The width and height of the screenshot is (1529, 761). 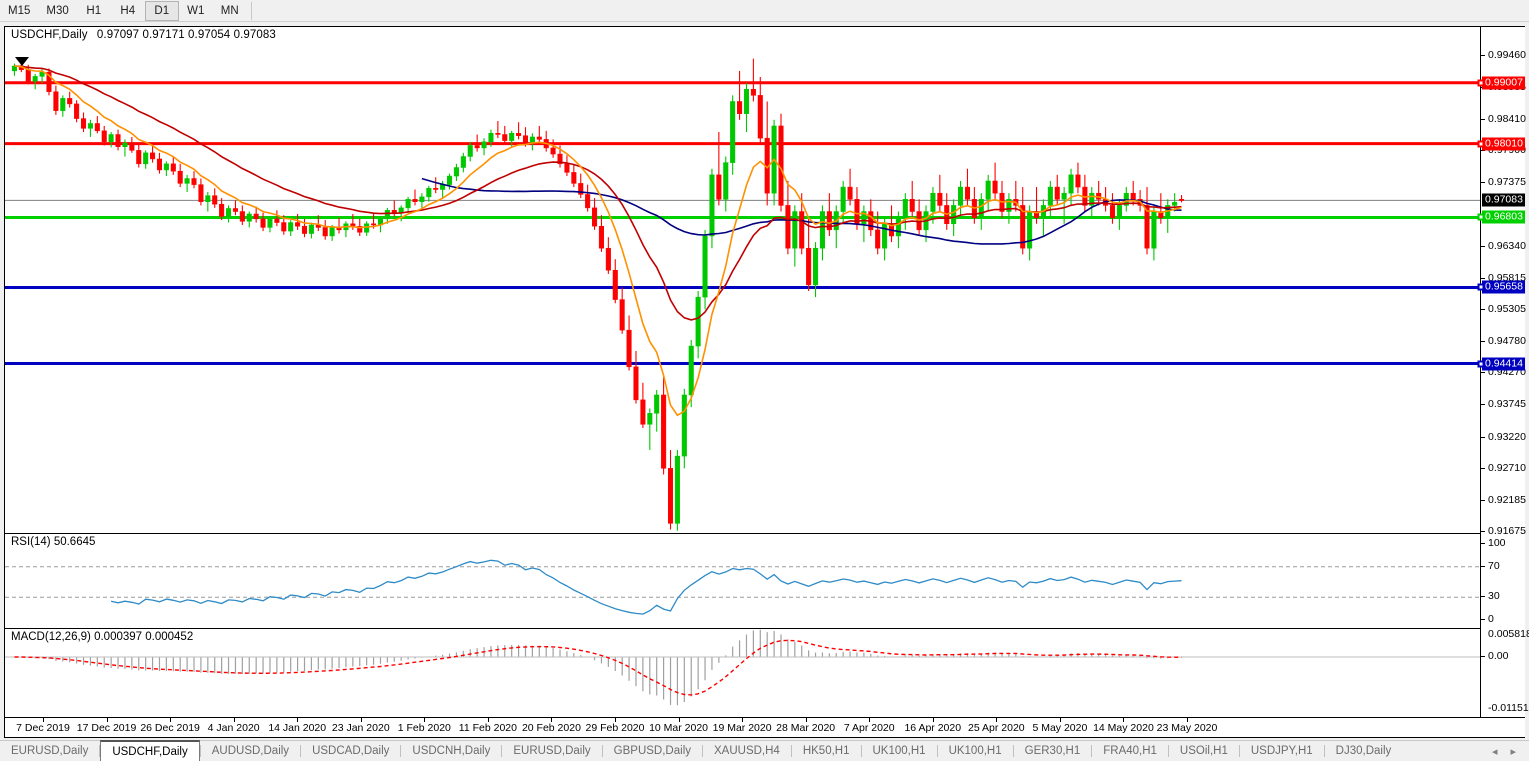 What do you see at coordinates (19, 10) in the screenshot?
I see `timeframe-button-m15: M15` at bounding box center [19, 10].